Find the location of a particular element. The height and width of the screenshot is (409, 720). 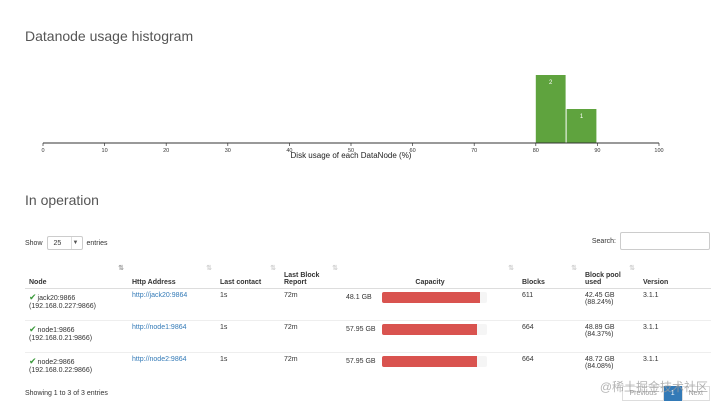

http-address-link: http://node1:9864 is located at coordinates (159, 327).